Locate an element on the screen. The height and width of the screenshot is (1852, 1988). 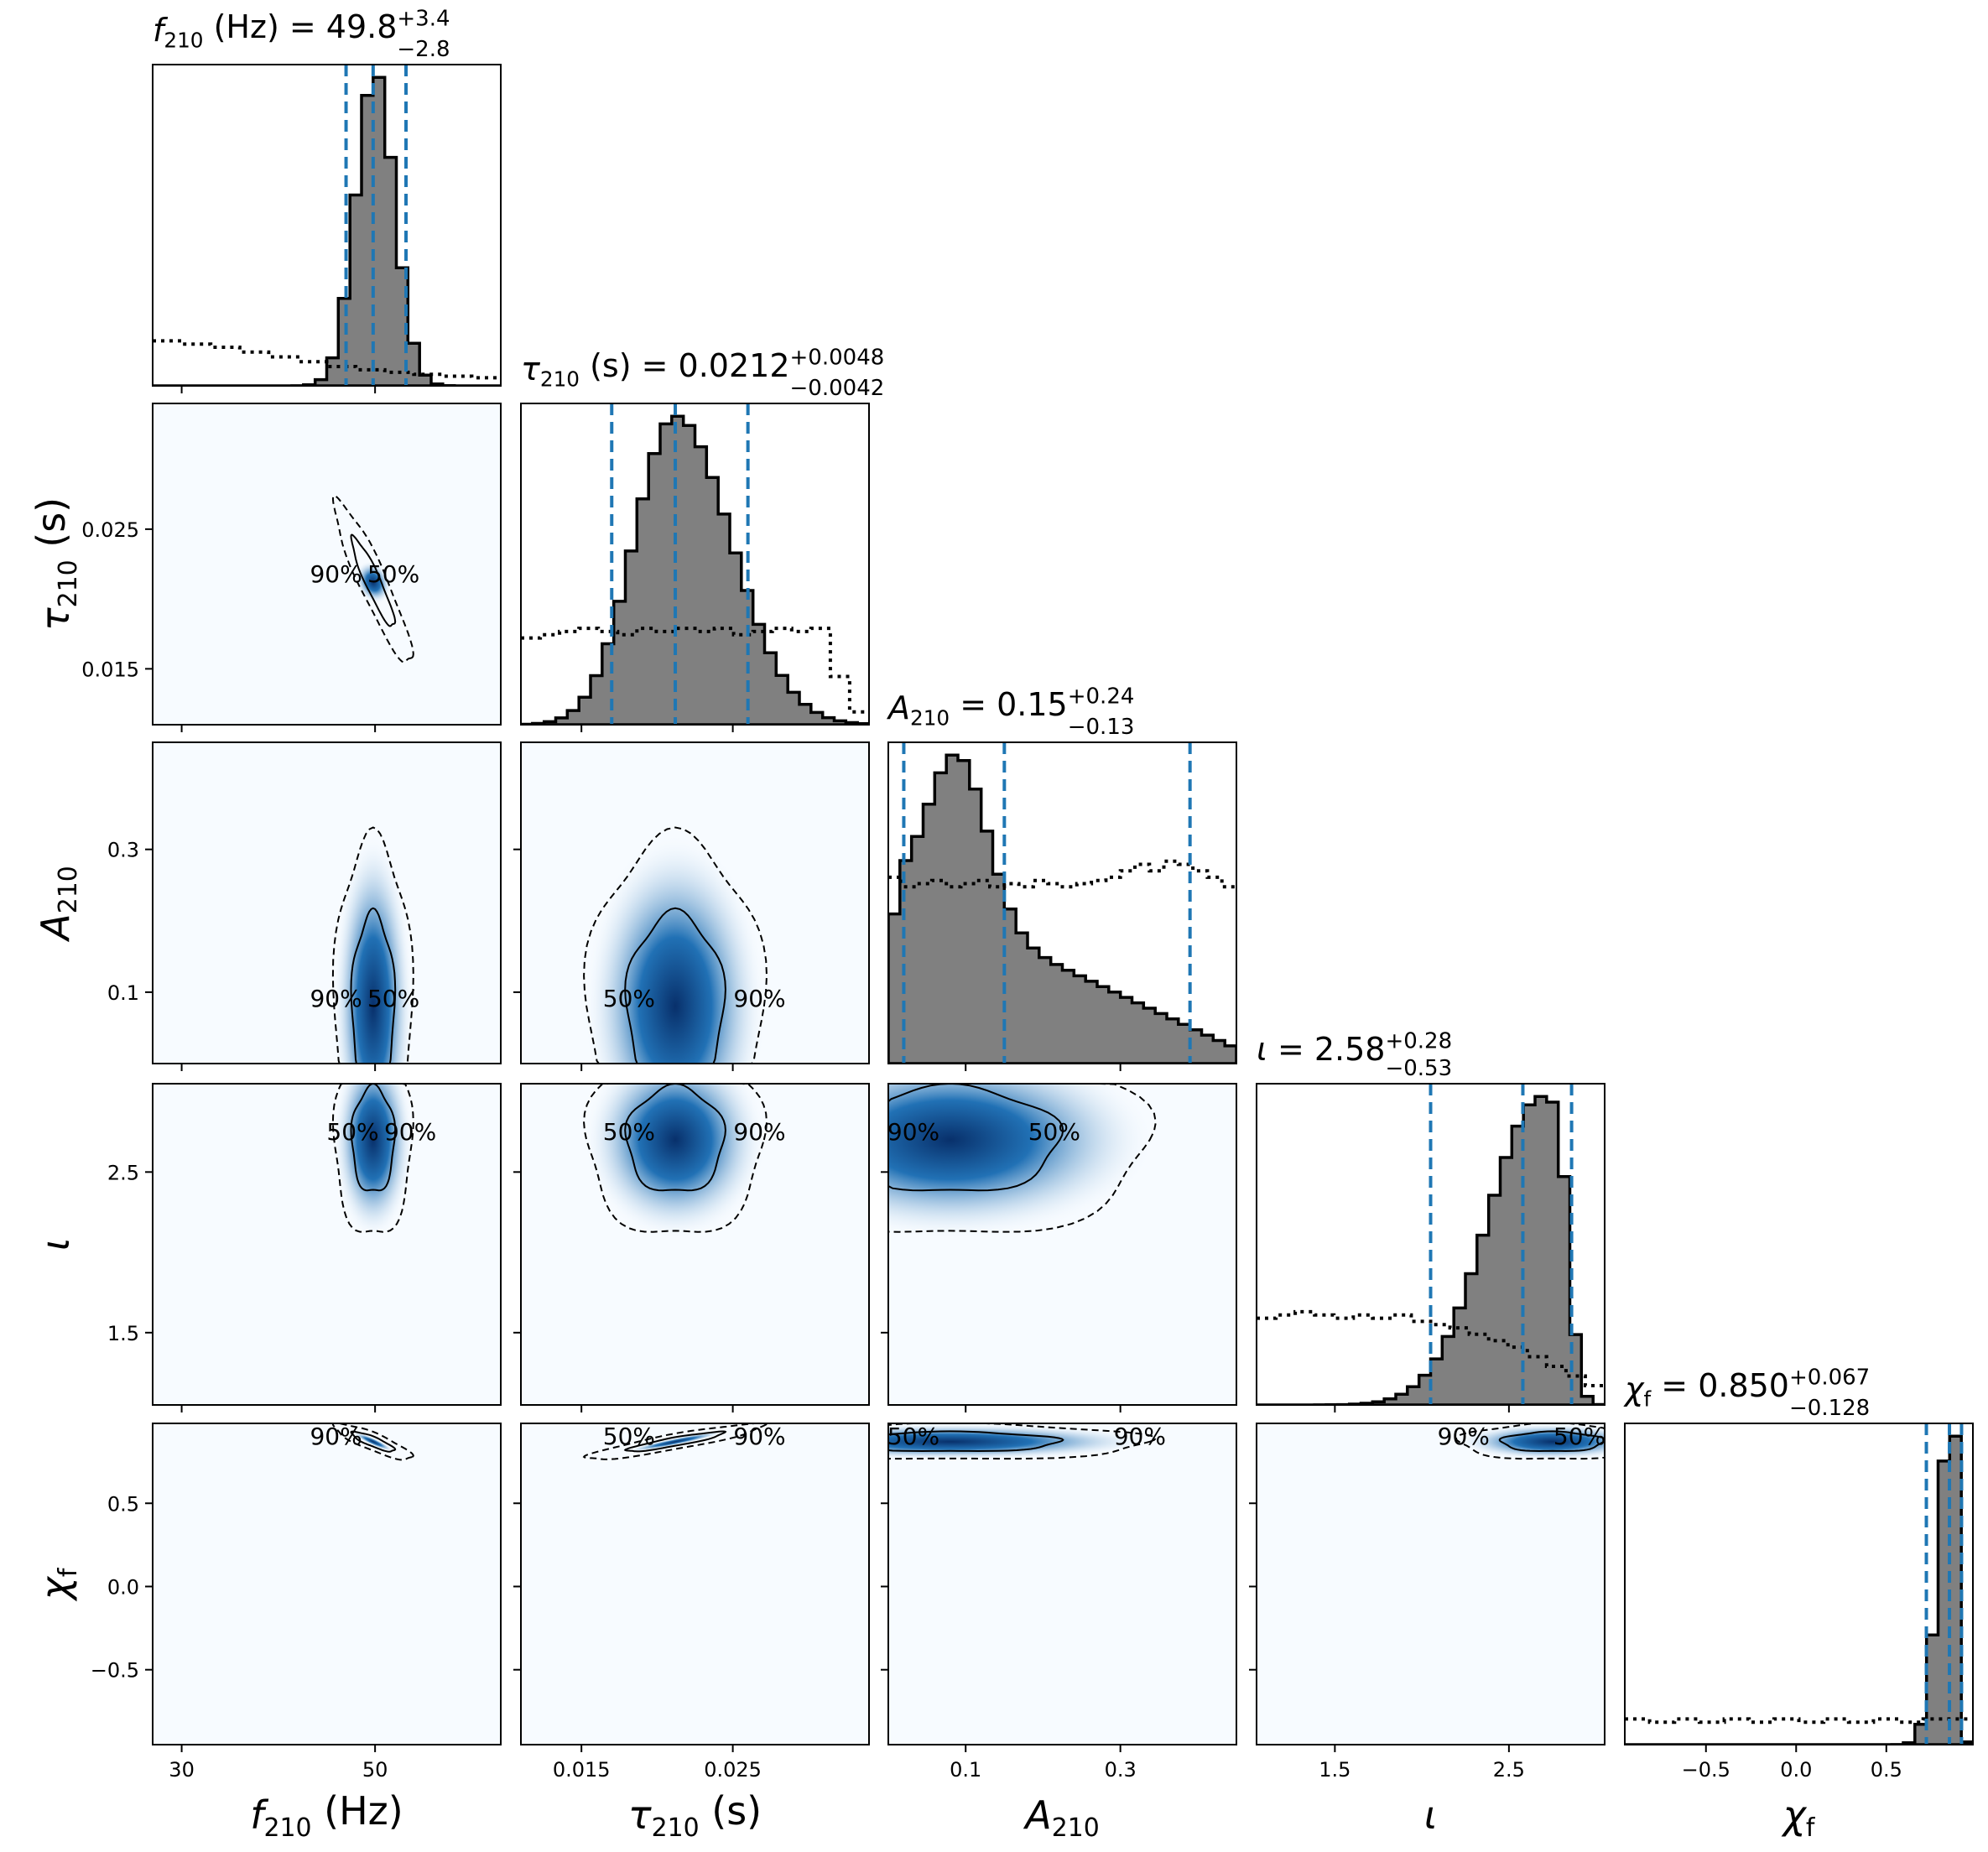
density-tau210-chif is located at coordinates (675, 1442).